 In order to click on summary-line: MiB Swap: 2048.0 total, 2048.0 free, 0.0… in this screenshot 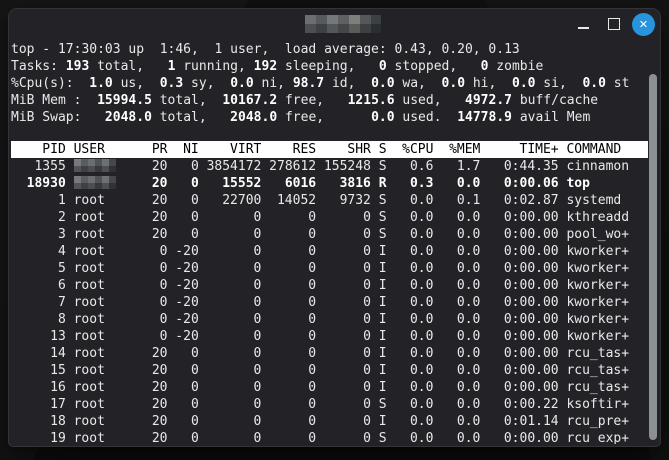, I will do `click(301, 117)`.